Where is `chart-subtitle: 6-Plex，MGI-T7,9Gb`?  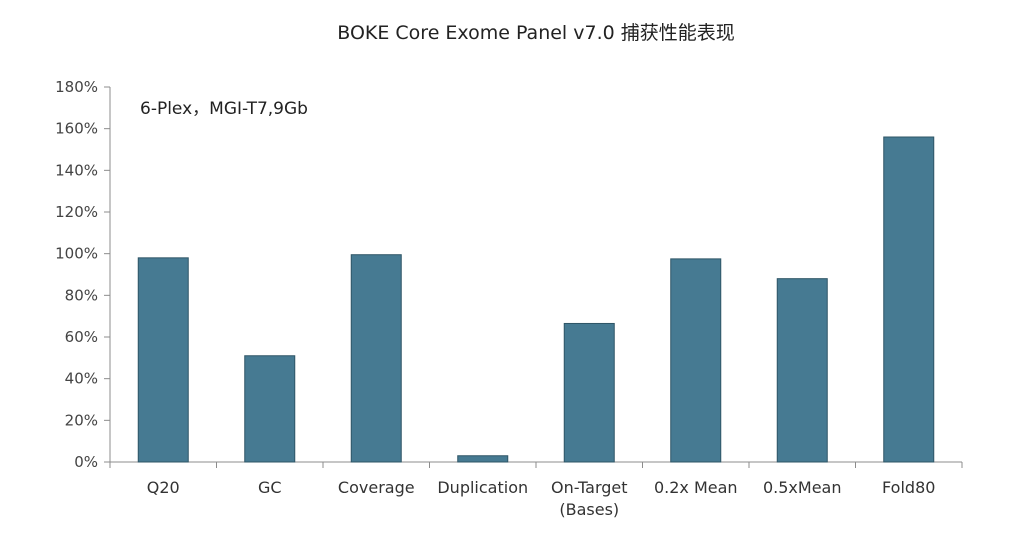 chart-subtitle: 6-Plex，MGI-T7,9Gb is located at coordinates (224, 109).